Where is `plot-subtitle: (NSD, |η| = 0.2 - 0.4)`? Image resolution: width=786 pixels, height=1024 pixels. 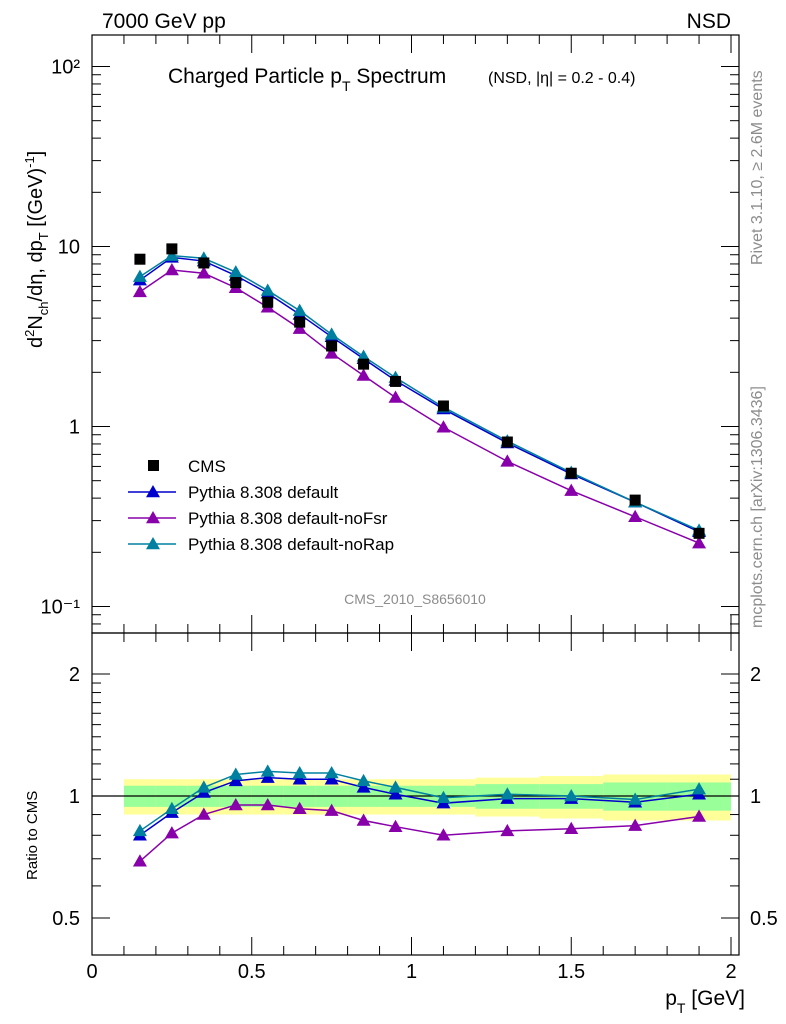
plot-subtitle: (NSD, |η| = 0.2 - 0.4) is located at coordinates (561, 78).